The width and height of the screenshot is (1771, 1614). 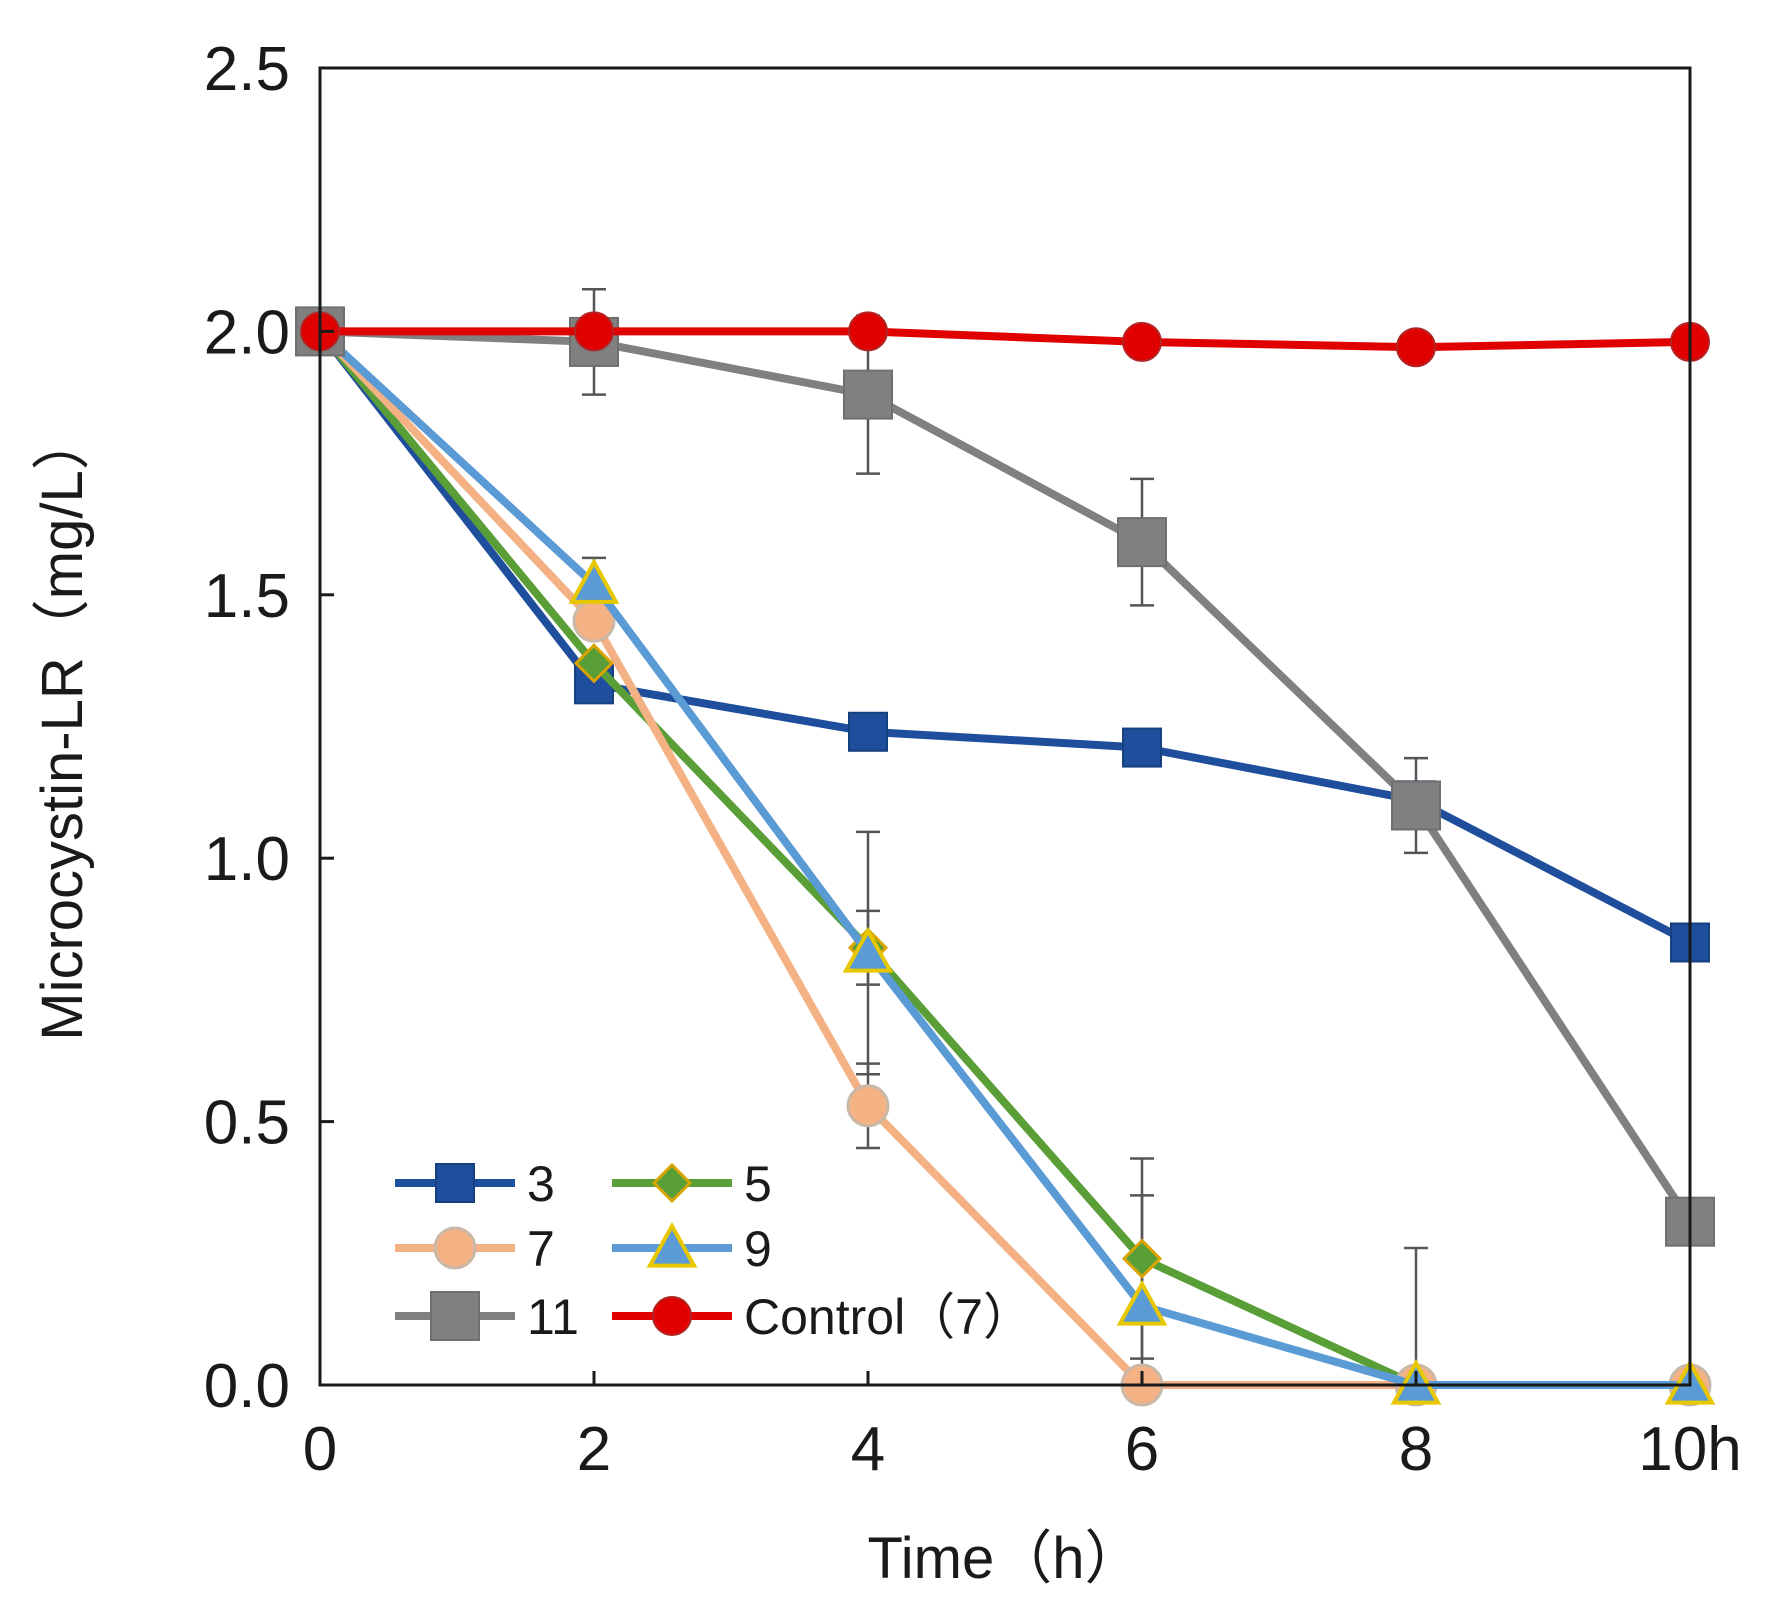 I want to click on y-tick-label: 2.5, so click(x=247, y=69).